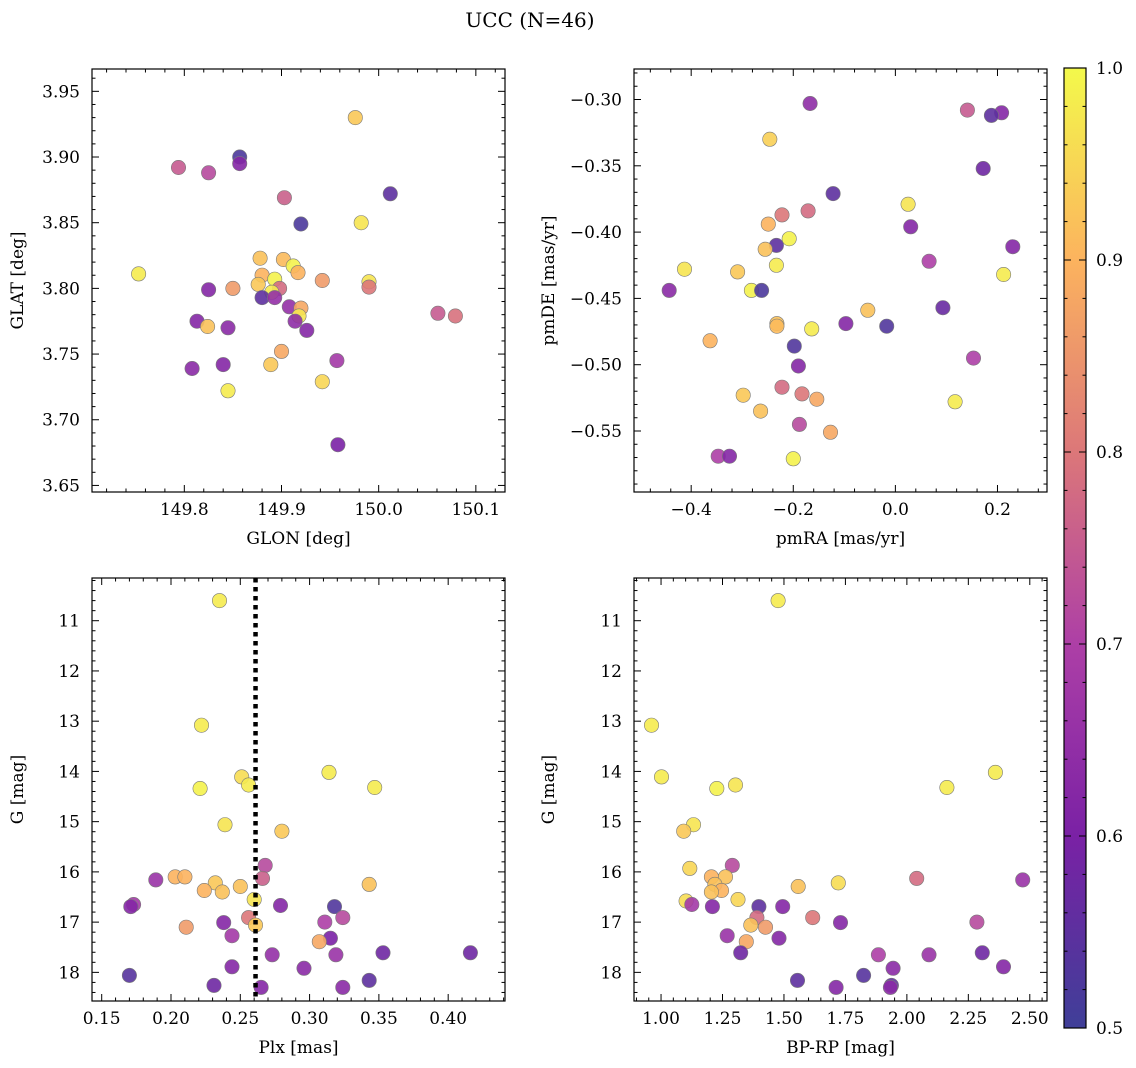  I want to click on points, so click(297, 281).